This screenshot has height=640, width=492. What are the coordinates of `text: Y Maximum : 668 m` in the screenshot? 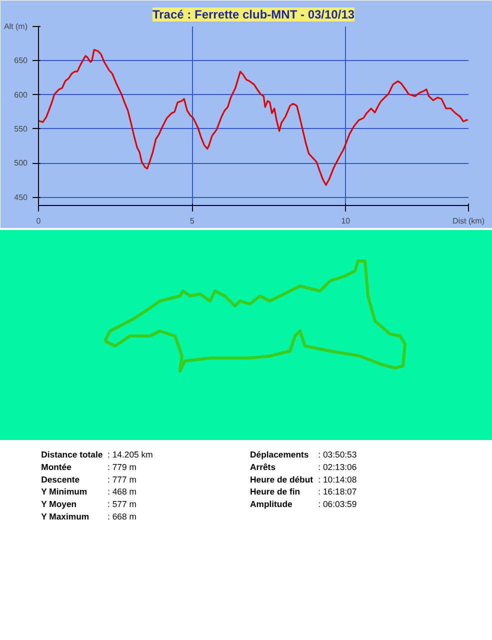 It's located at (88, 517).